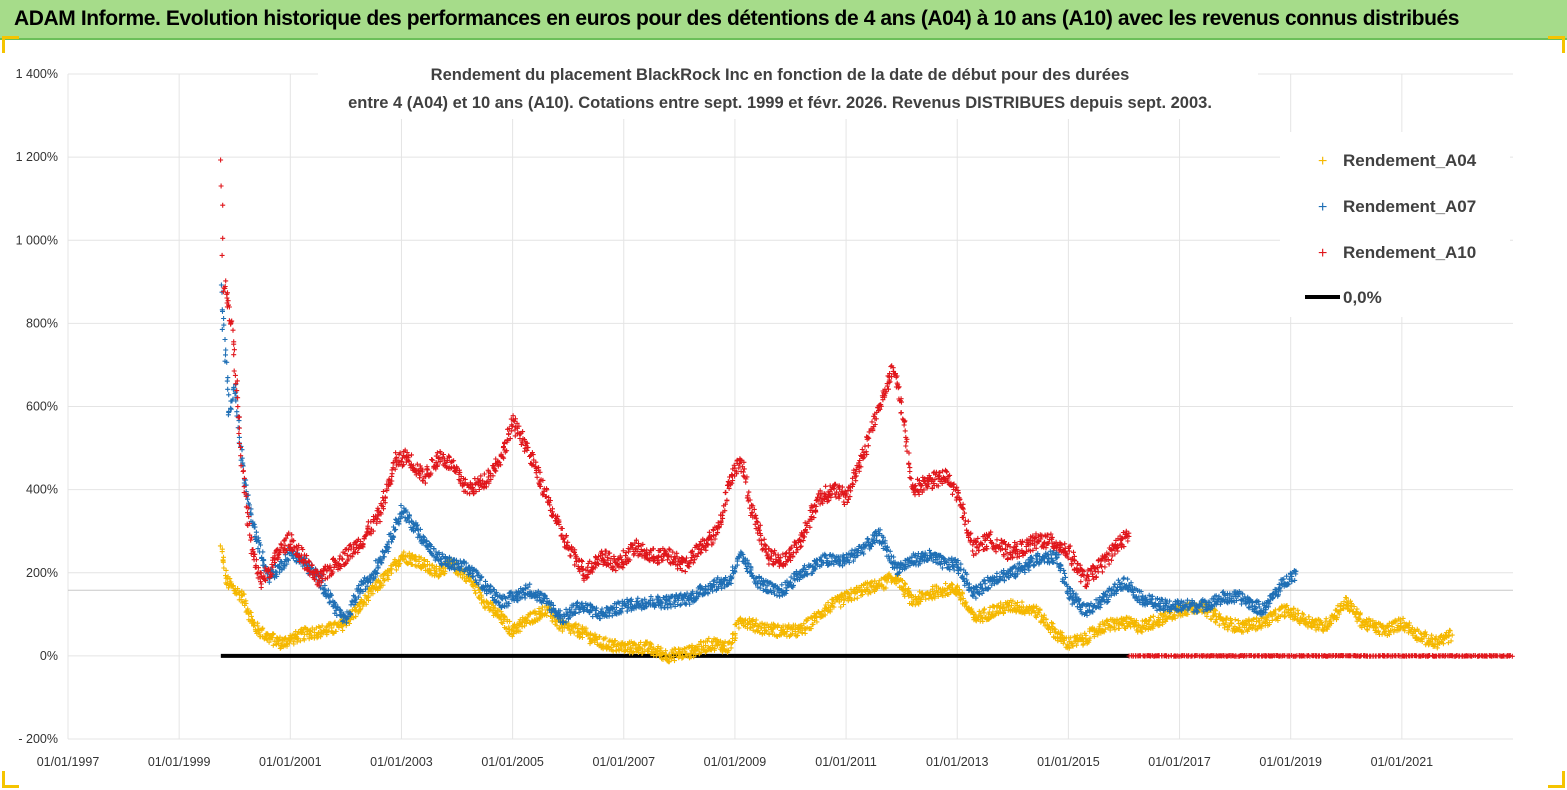 The image size is (1567, 790). Describe the element at coordinates (1290, 762) in the screenshot. I see `x-tick-label: 01/01/2019` at that location.